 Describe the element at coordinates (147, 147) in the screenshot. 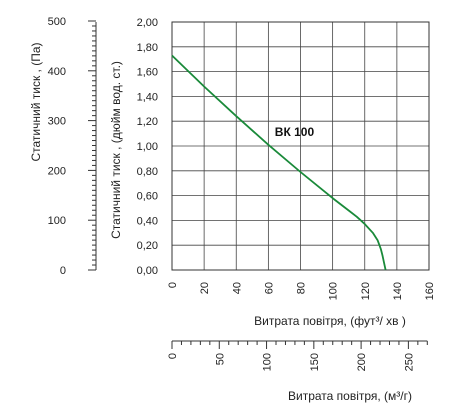

I see `y-primary-tick-label: 1,00` at that location.